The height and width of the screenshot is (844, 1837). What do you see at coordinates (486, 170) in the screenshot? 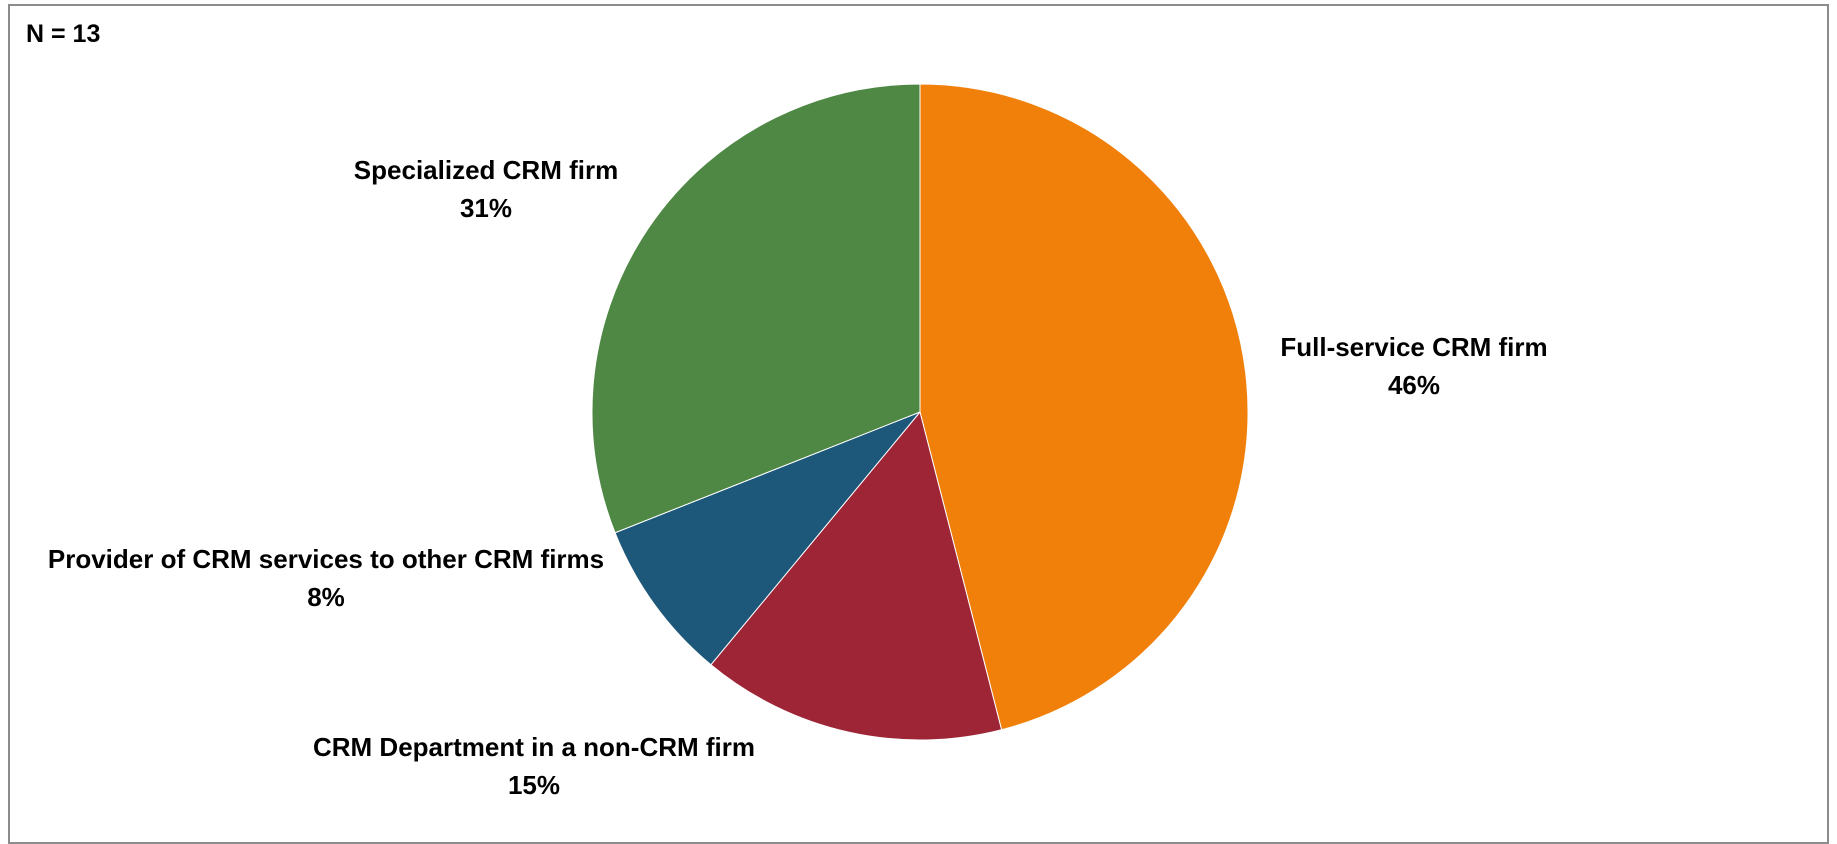
I see `slice-name: Specialized CRM firm` at bounding box center [486, 170].